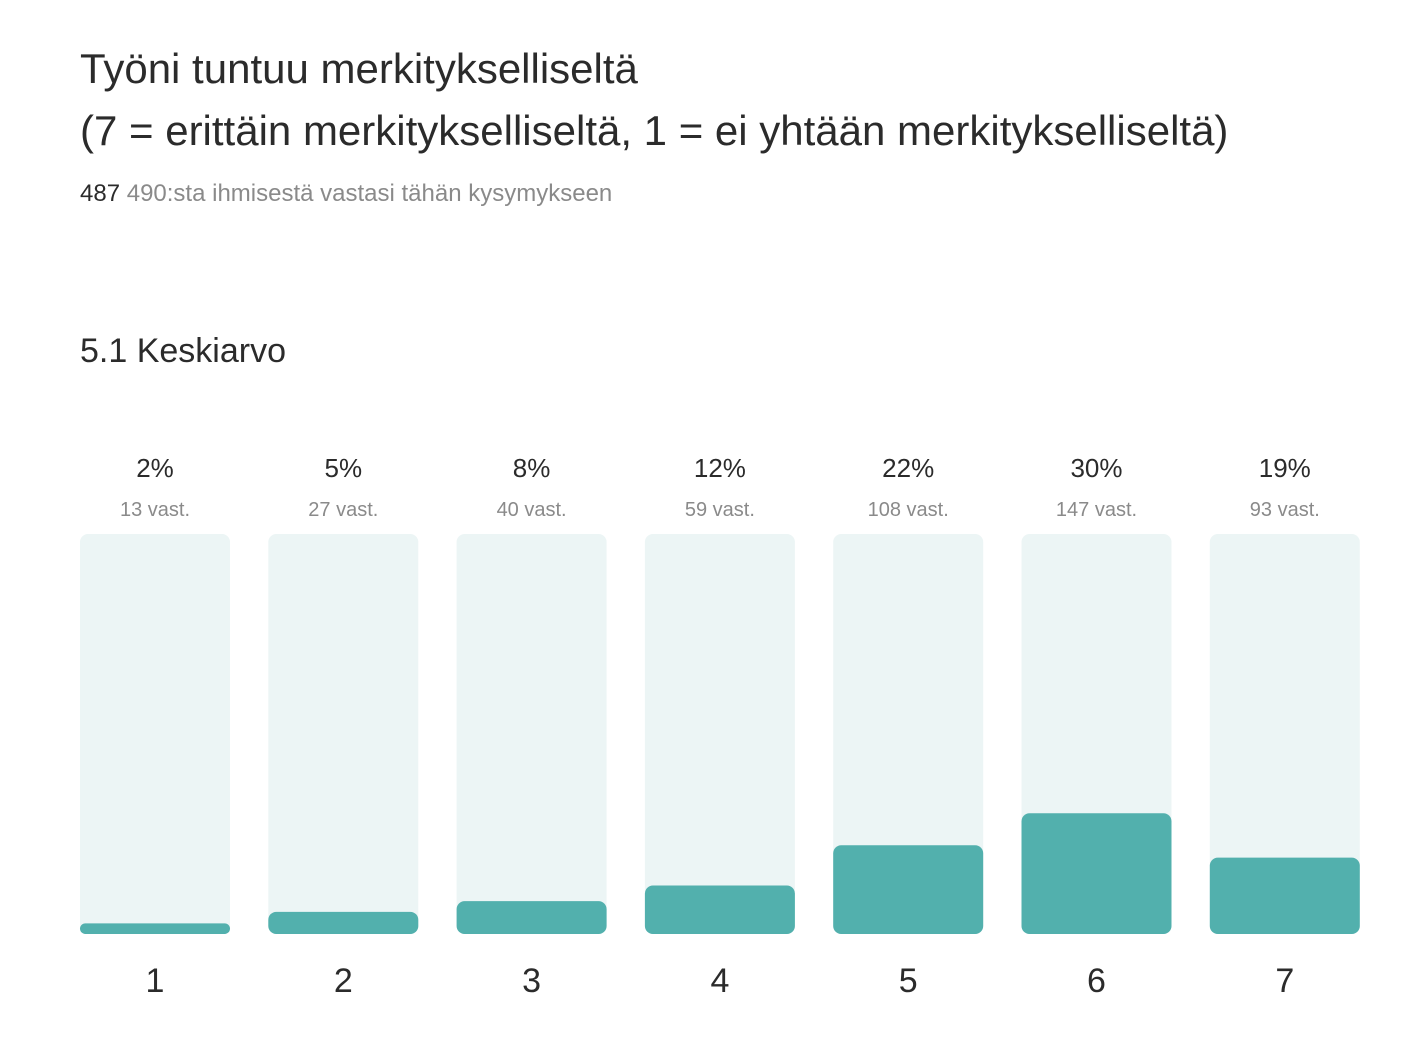 The image size is (1428, 1054). I want to click on bar-group-7: 19% 93 vast. 7, so click(1284, 726).